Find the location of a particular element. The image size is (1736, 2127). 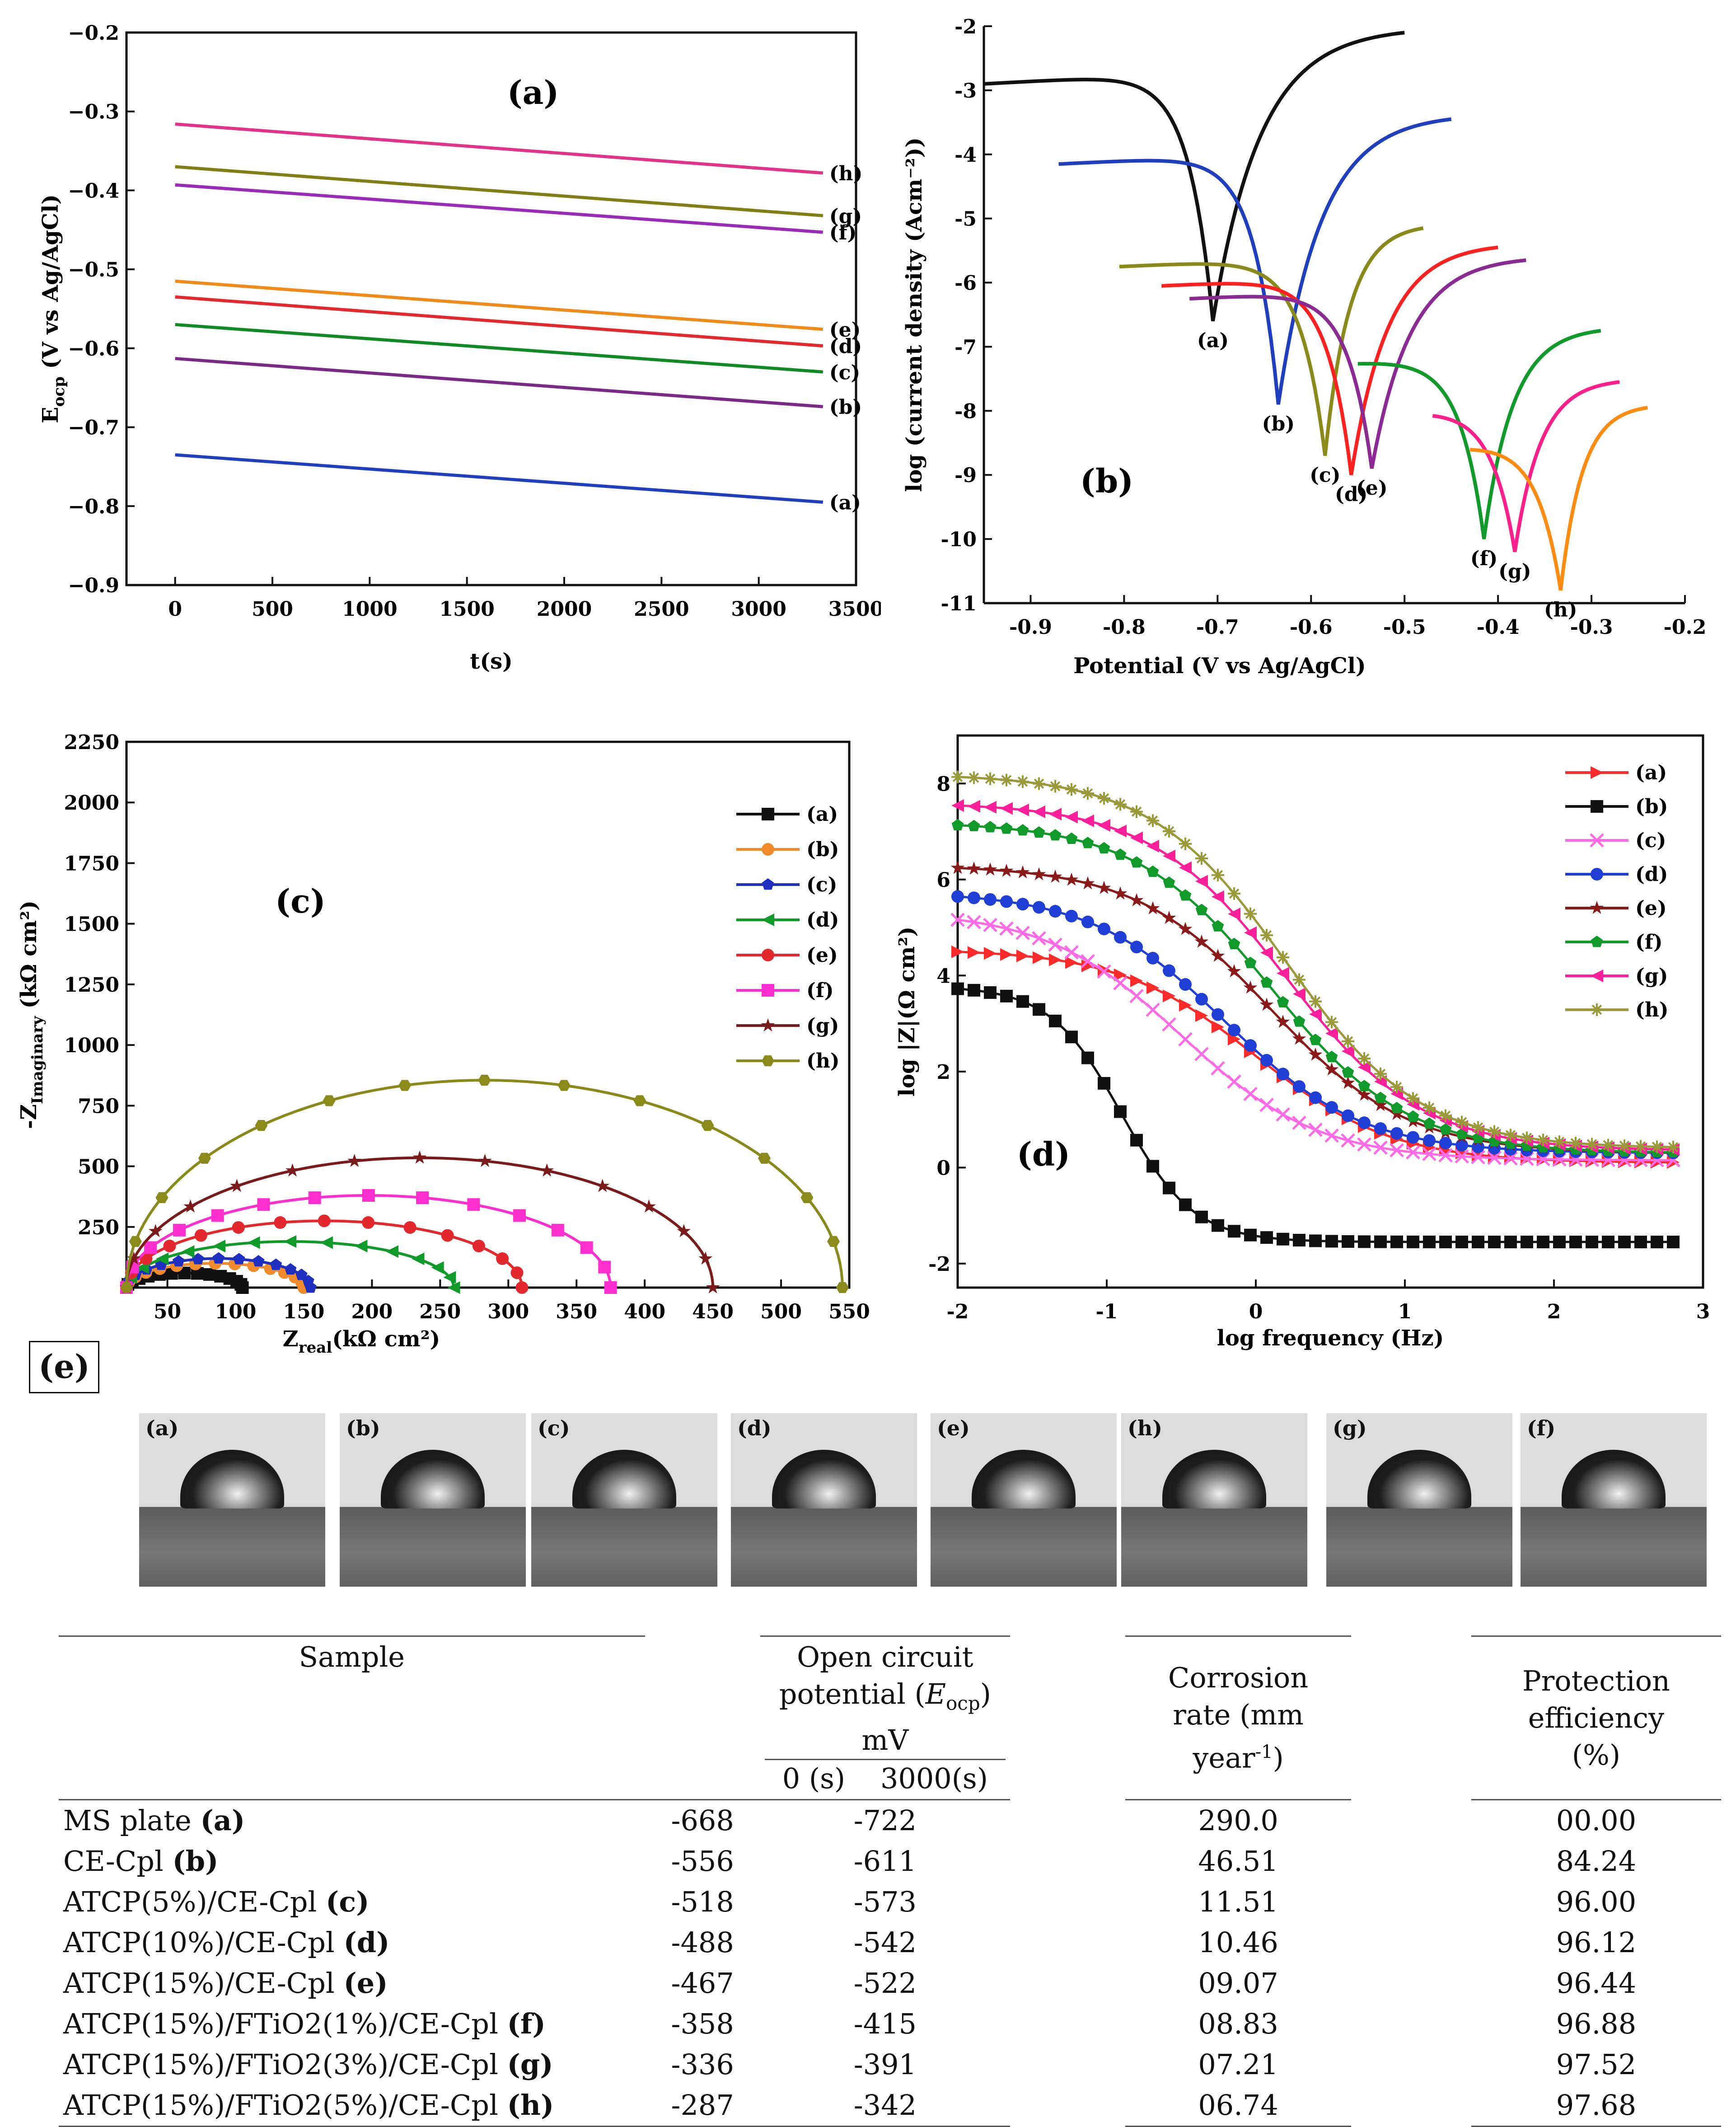

legend-label: (d) is located at coordinates (1652, 874).